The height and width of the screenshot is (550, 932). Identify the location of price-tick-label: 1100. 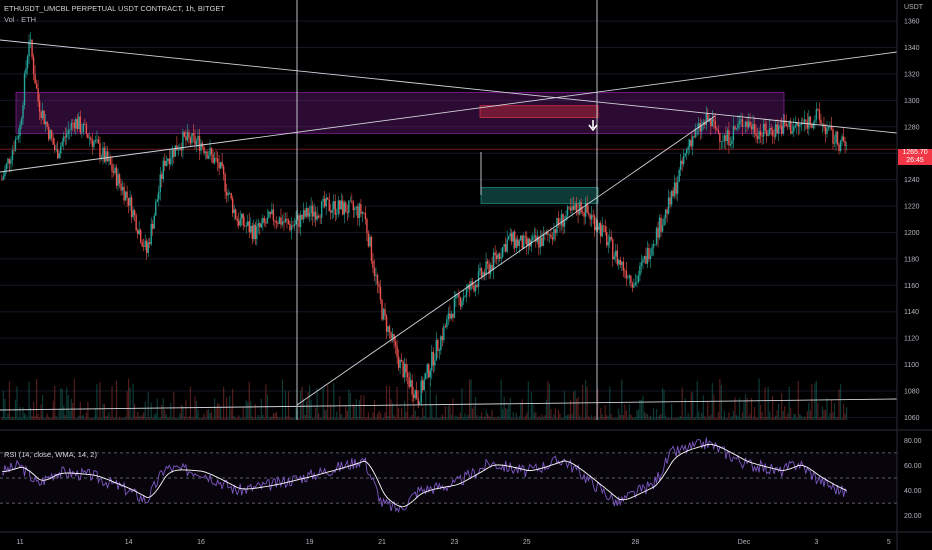
(911, 365).